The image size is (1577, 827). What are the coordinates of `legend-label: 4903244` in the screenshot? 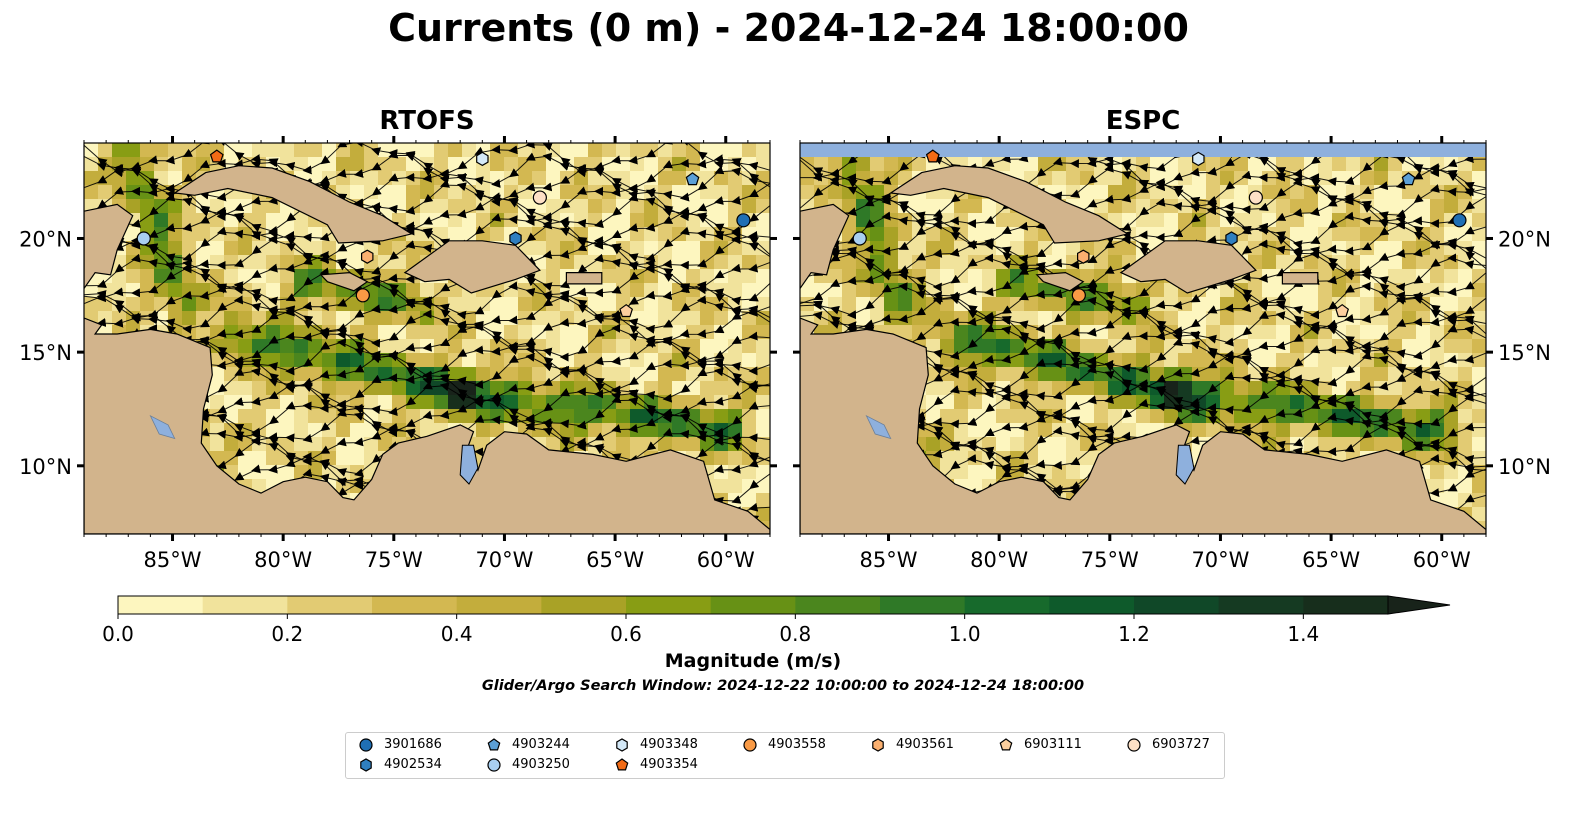 It's located at (541, 744).